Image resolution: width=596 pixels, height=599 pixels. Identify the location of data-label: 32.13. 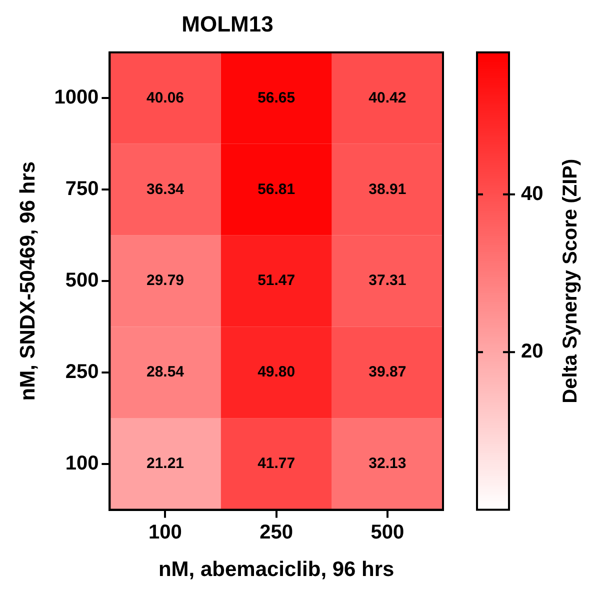
(387, 463).